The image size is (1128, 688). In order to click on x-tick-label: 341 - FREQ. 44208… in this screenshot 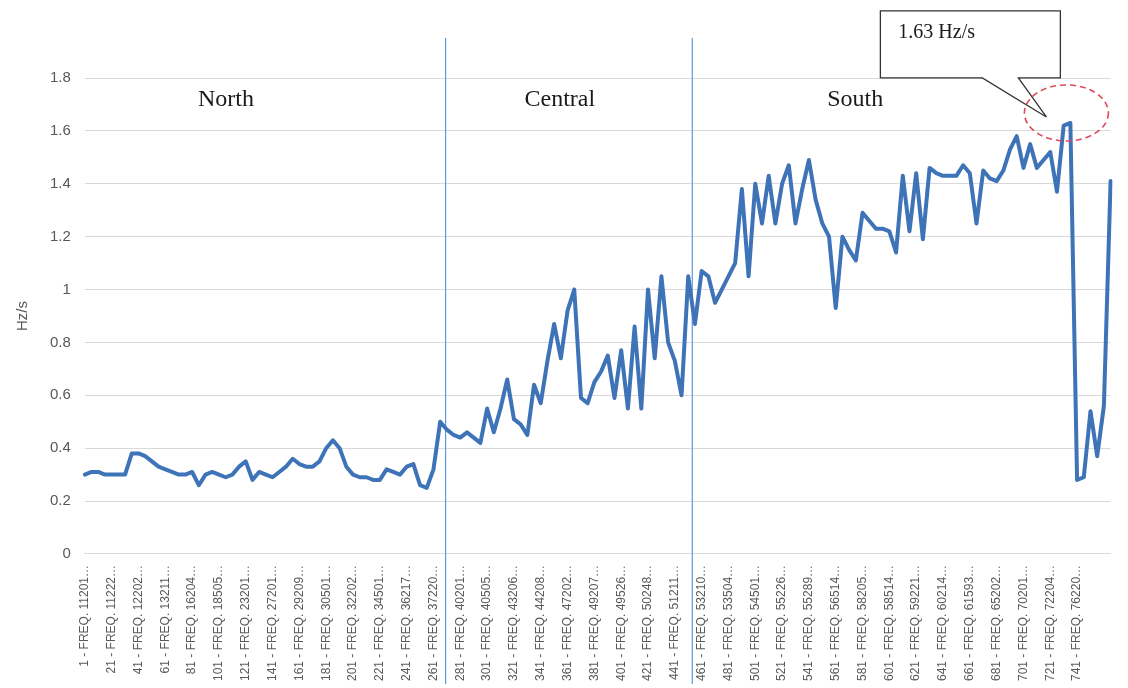, I will do `click(540, 623)`.